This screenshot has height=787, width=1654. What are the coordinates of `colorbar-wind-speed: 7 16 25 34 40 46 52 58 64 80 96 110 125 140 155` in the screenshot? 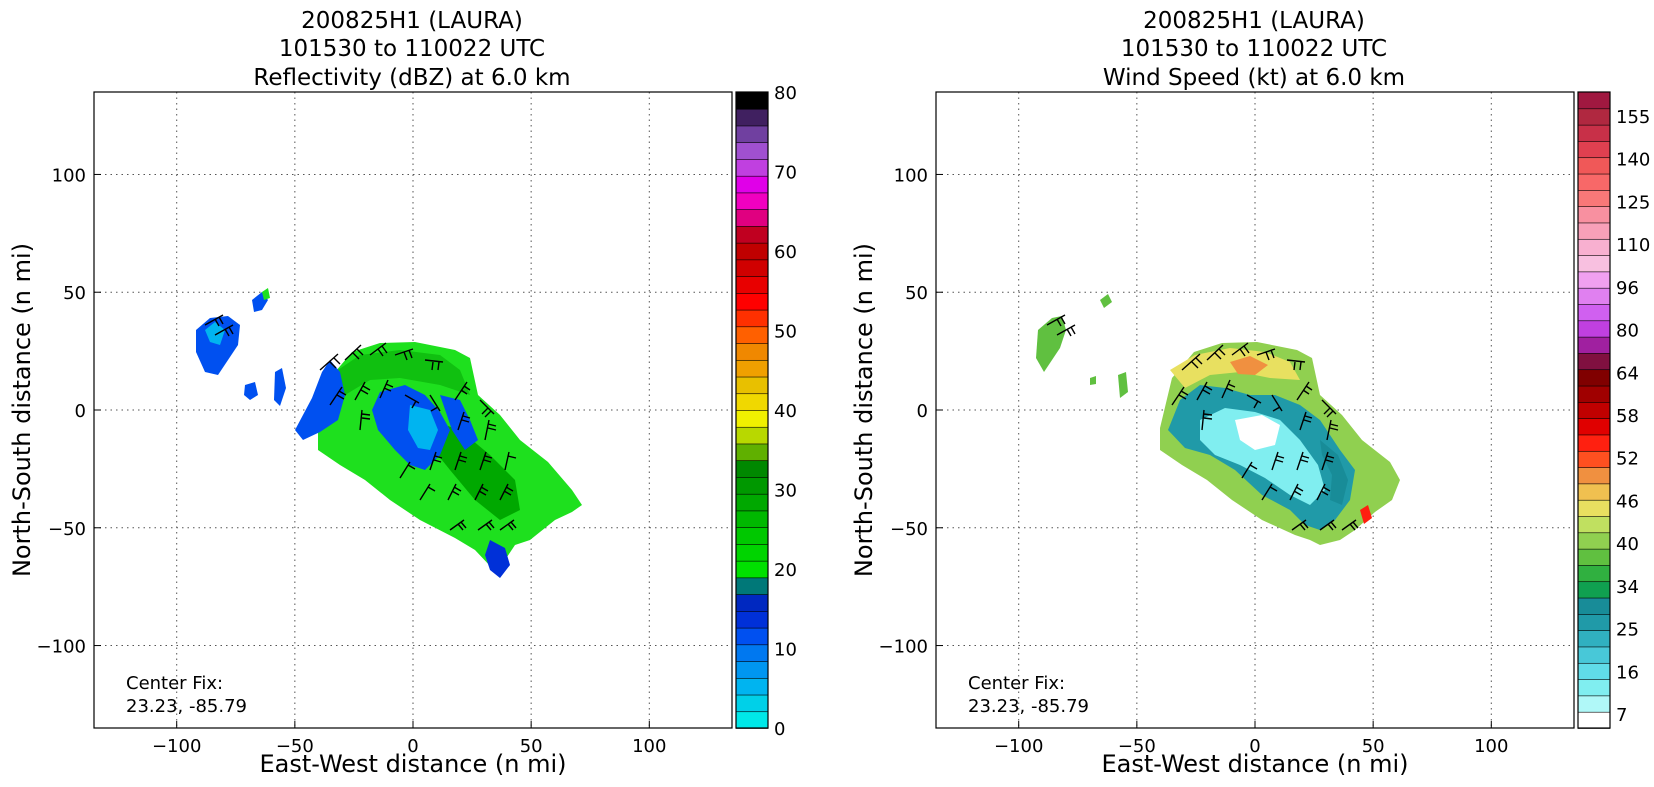 It's located at (1613, 410).